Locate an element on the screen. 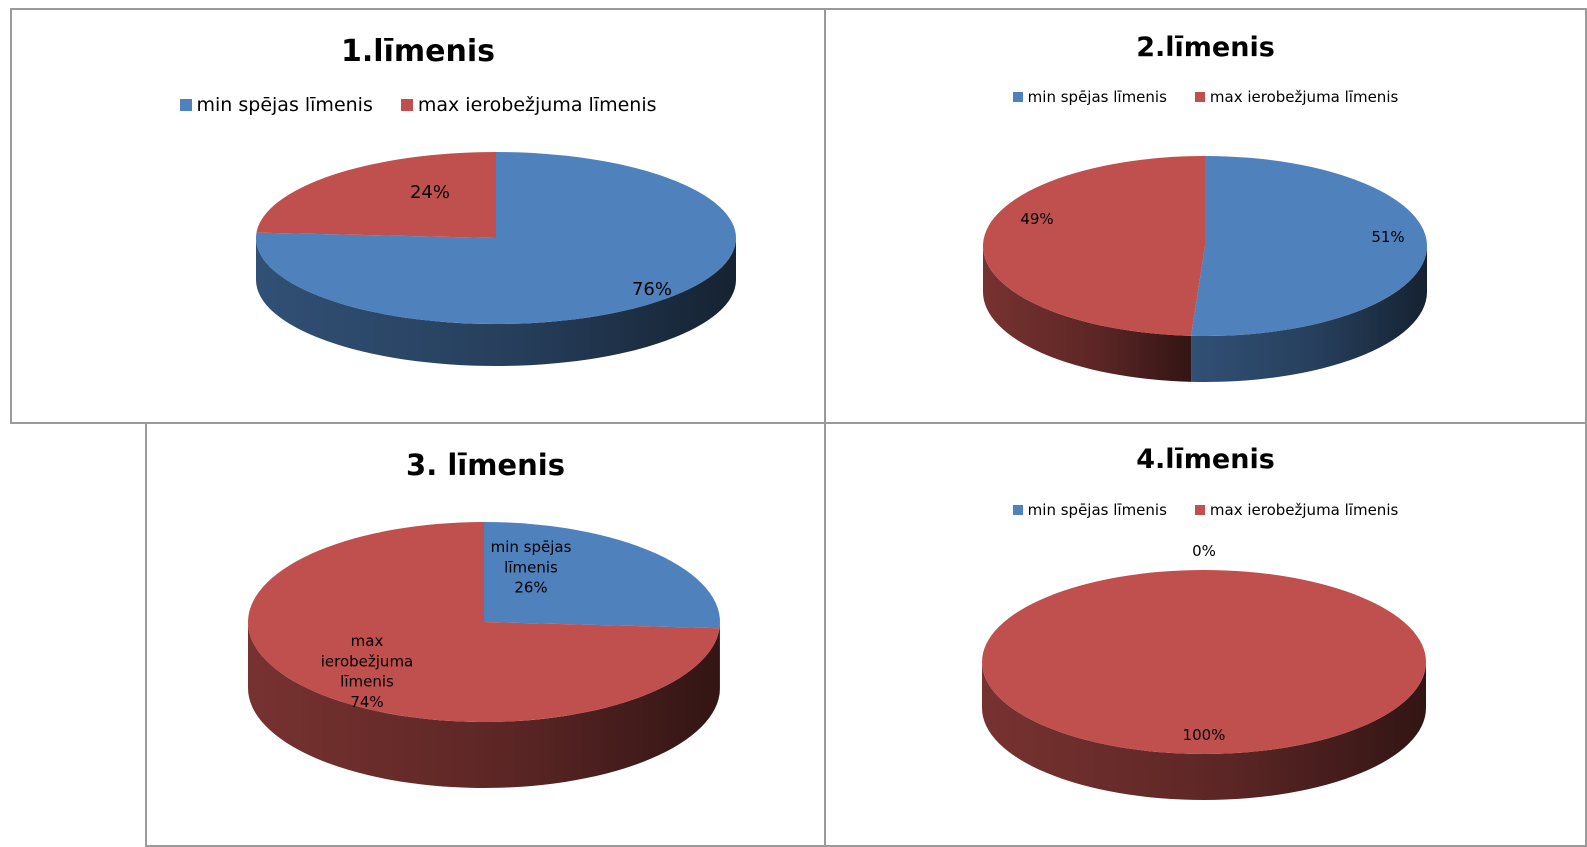 The width and height of the screenshot is (1587, 847). legend-entry-min-1: min spējas līmenis is located at coordinates (276, 105).